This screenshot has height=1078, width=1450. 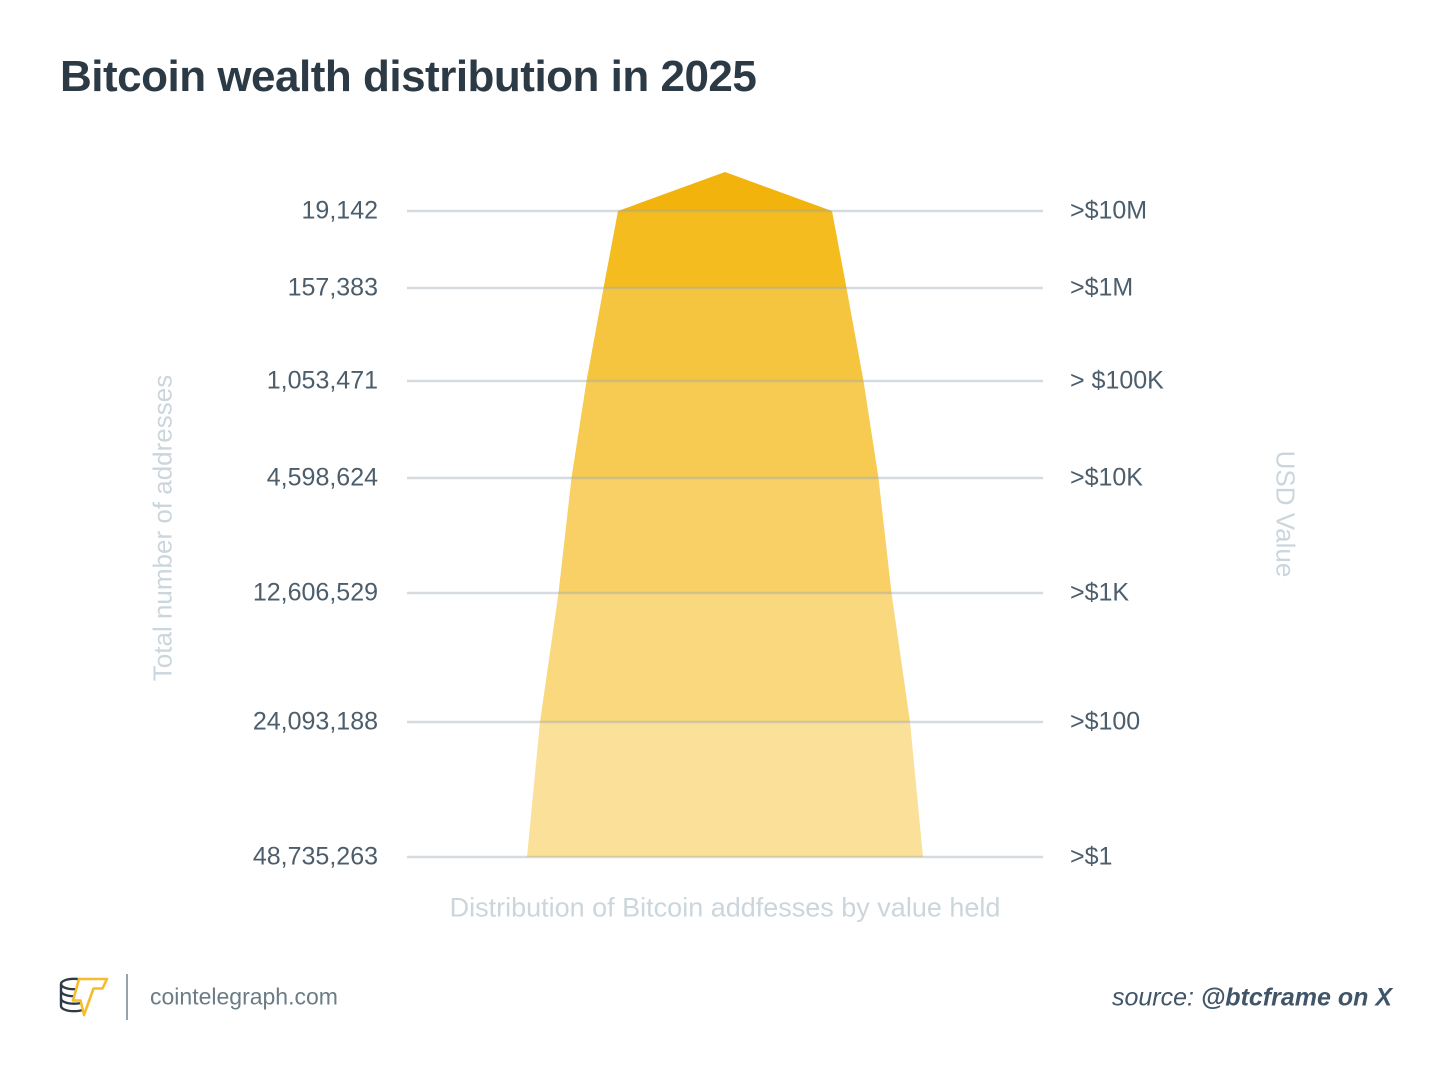 What do you see at coordinates (162, 528) in the screenshot?
I see `y-axis-label-left: Total number of addresses` at bounding box center [162, 528].